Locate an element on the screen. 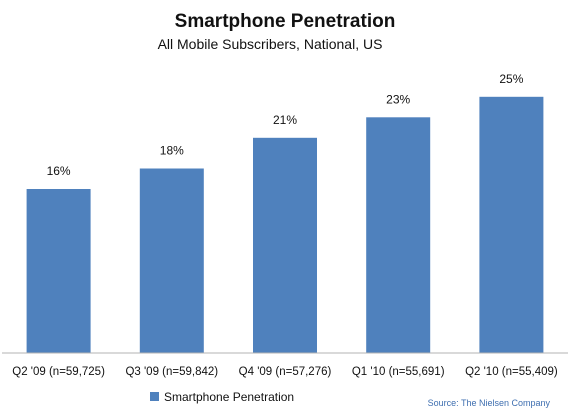 This screenshot has height=416, width=570. chart-subtitle: All Mobile Subscribers, National, US is located at coordinates (270, 44).